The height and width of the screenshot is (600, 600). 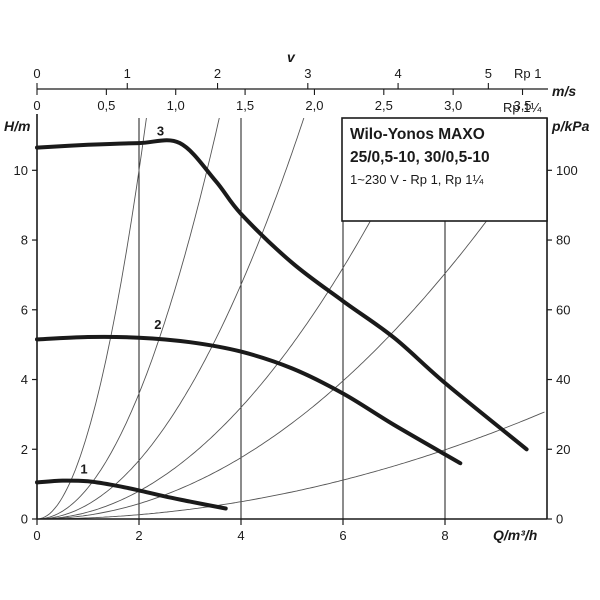 I want to click on y2-tick-label-20: 20, so click(x=563, y=449).